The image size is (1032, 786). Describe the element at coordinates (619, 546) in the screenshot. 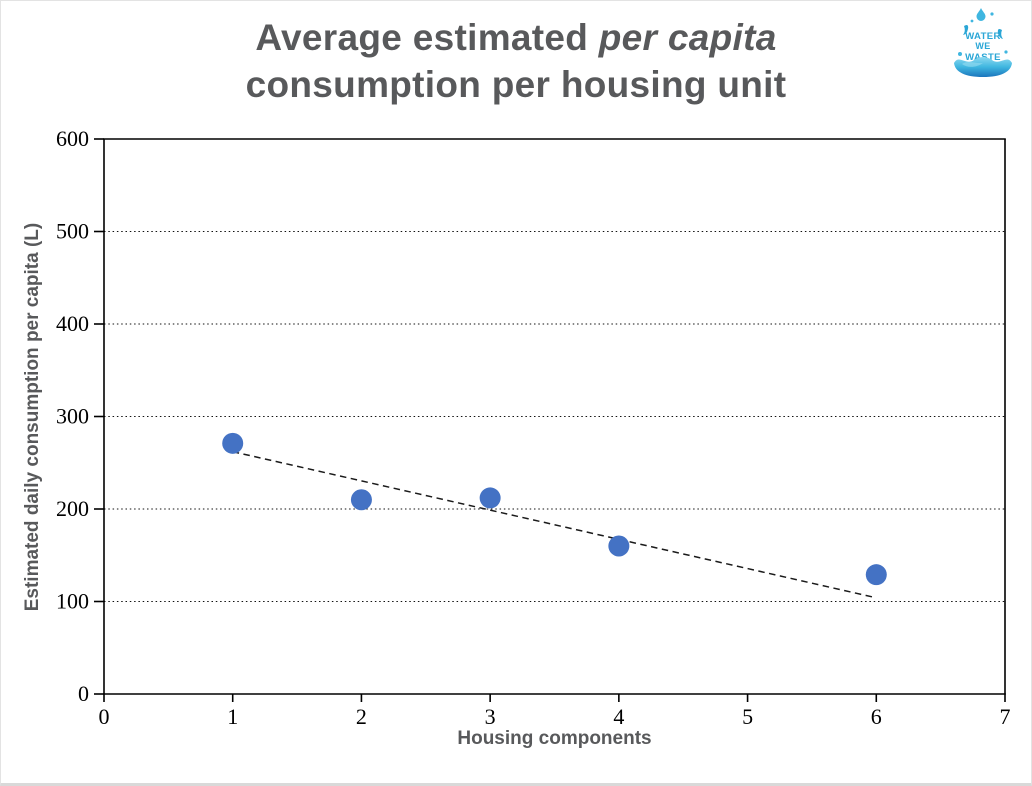

I see `data-point-x4` at that location.